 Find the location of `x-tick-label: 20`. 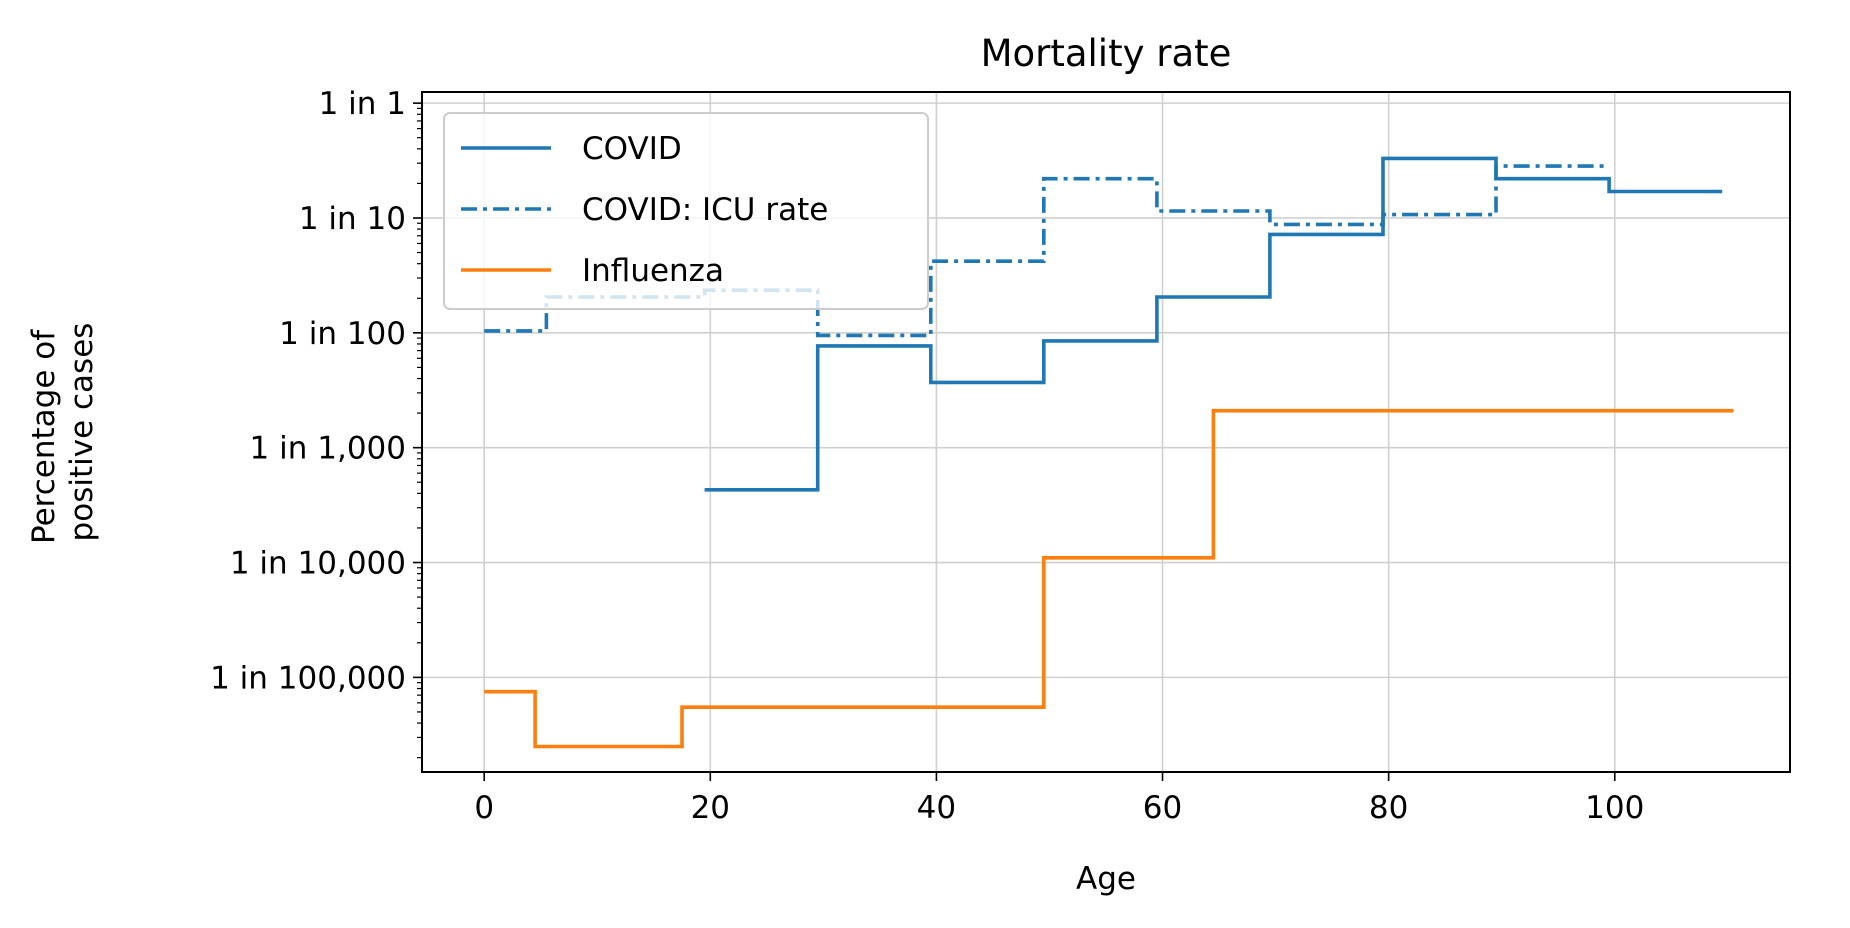

x-tick-label: 20 is located at coordinates (710, 808).